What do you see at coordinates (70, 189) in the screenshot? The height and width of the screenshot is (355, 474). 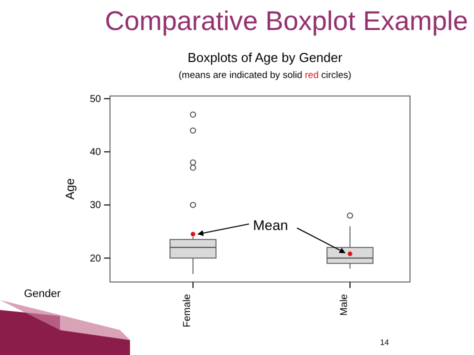 I see `y-axis-title: Age` at bounding box center [70, 189].